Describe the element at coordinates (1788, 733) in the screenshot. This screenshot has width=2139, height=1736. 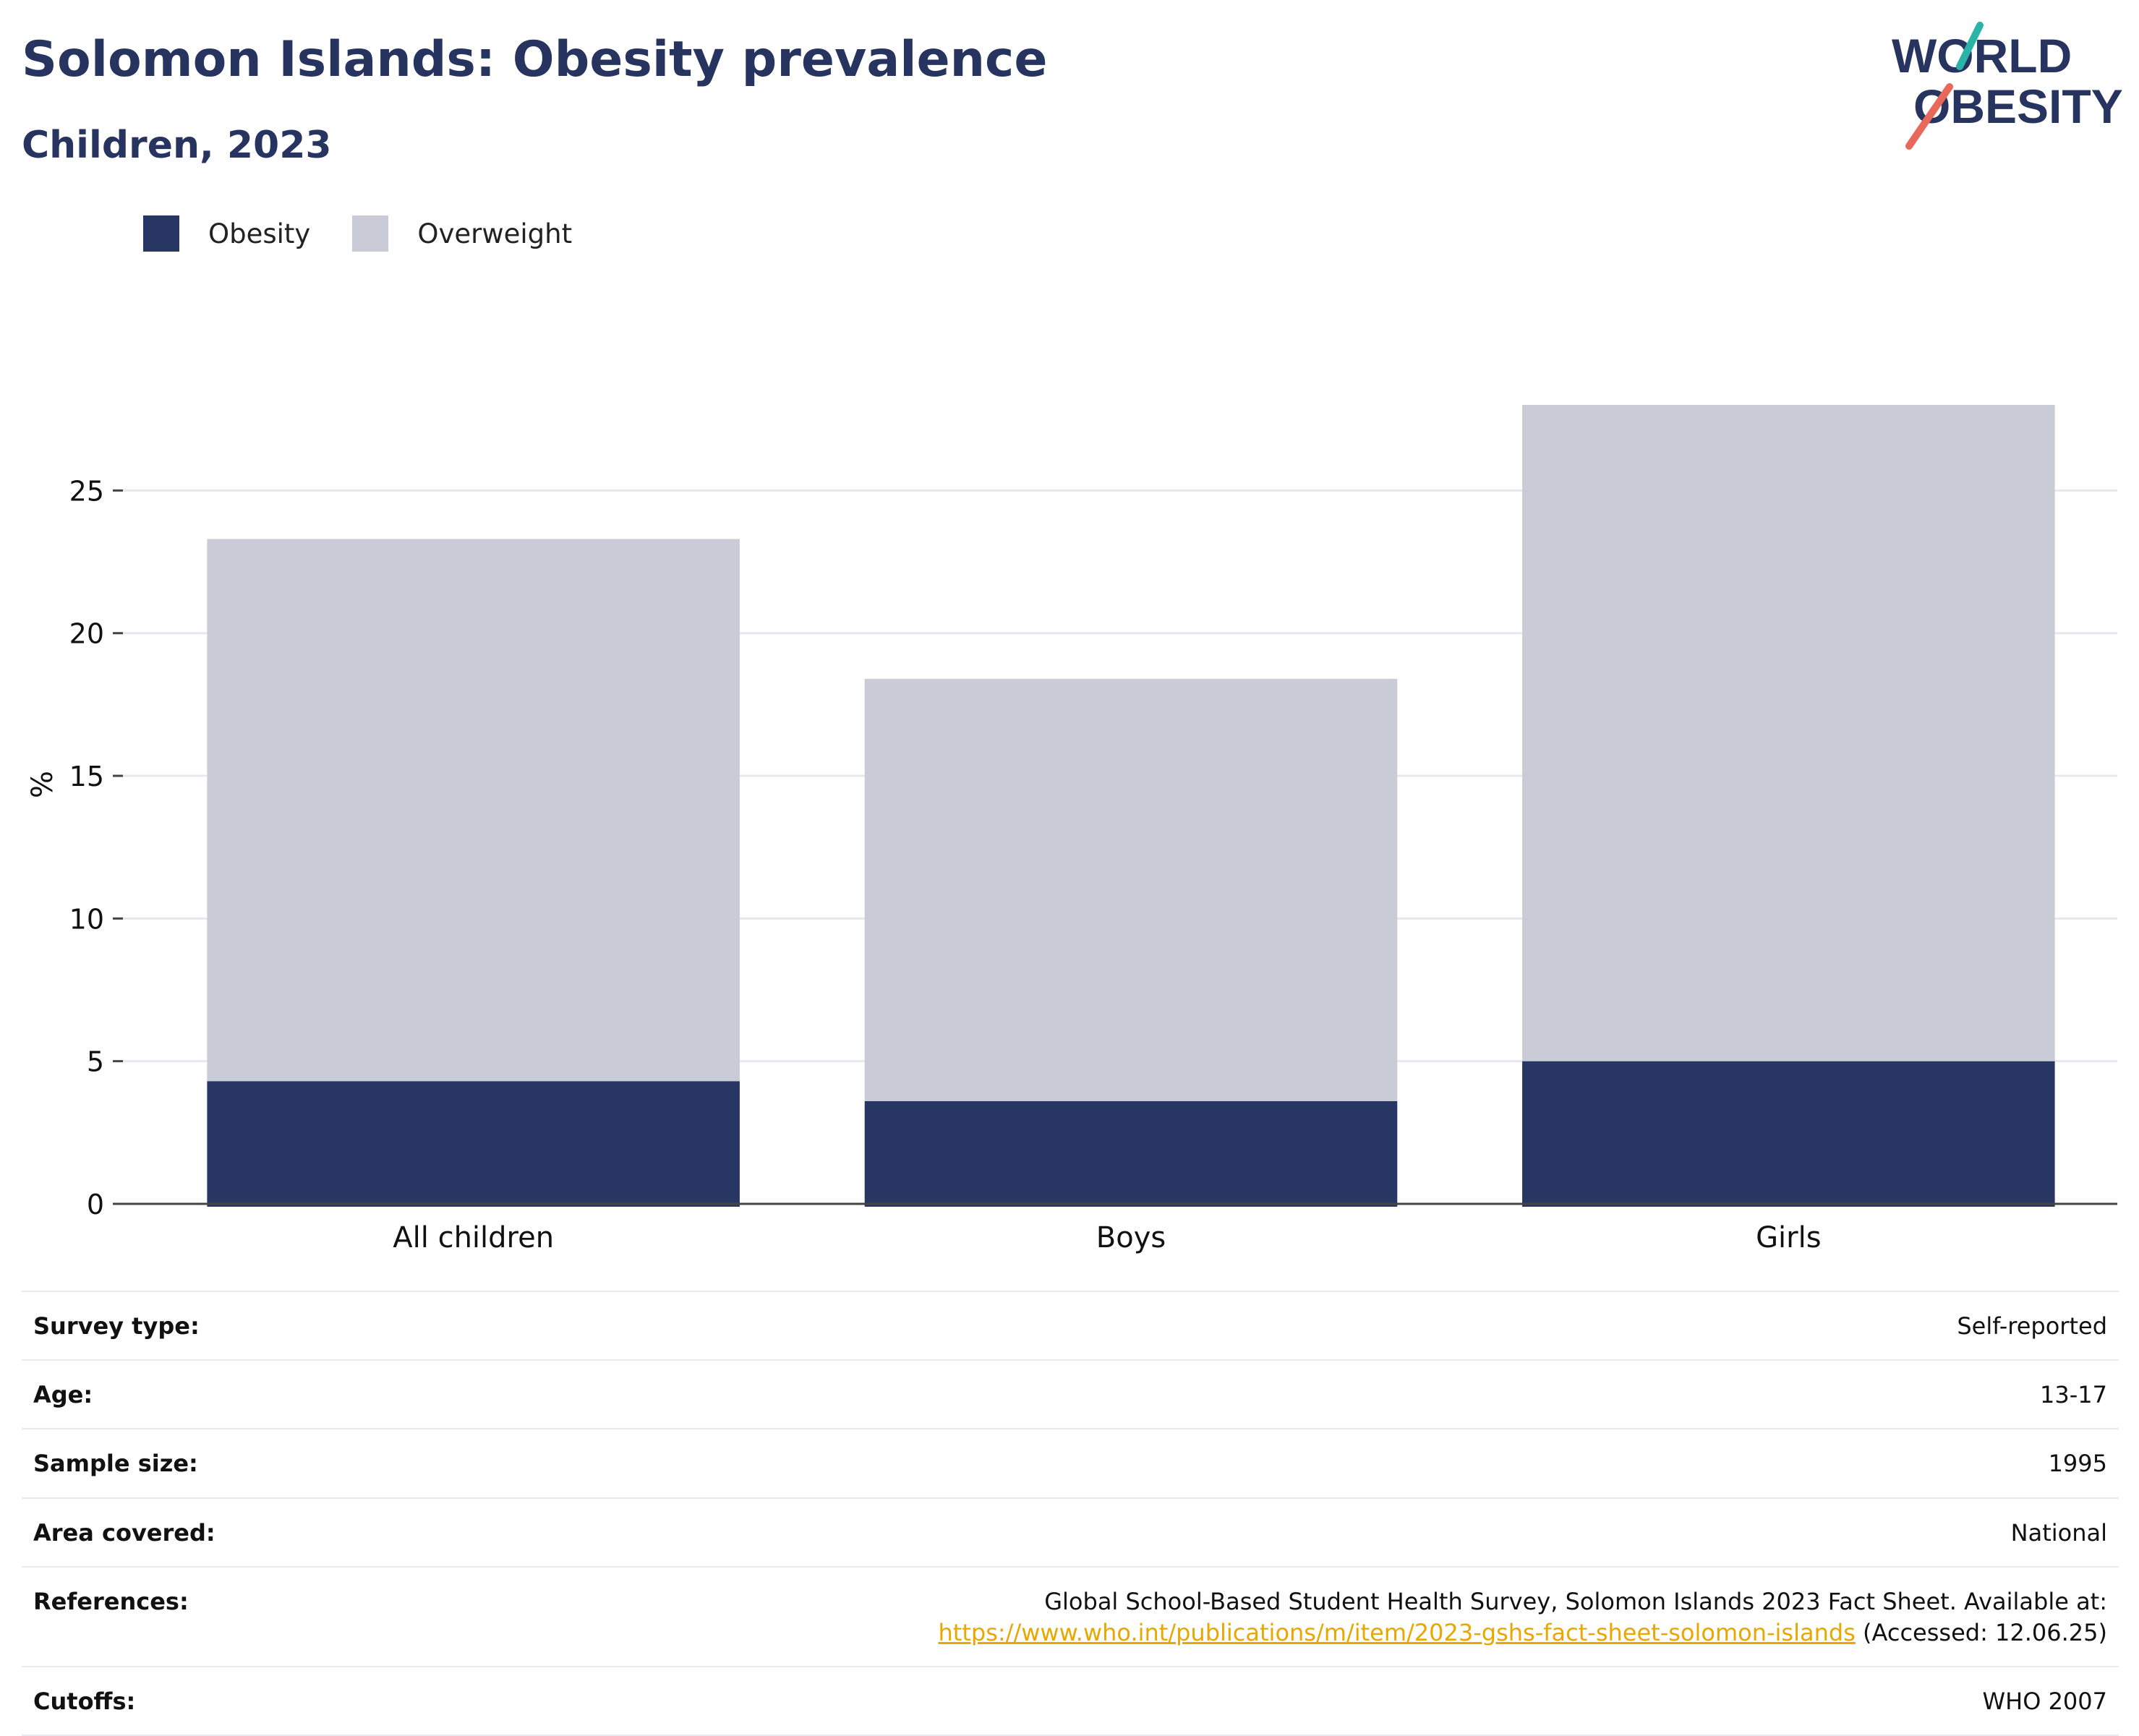
I see `bar-overweight-girls` at that location.